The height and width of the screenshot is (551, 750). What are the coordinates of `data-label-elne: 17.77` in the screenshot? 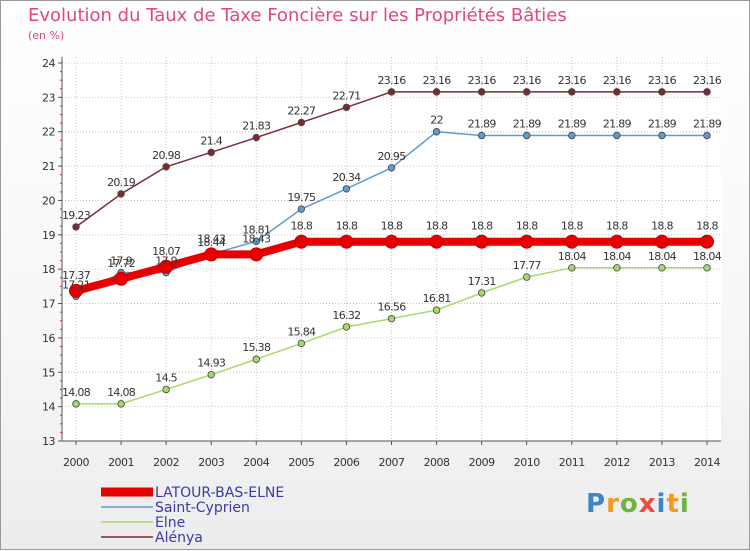 It's located at (527, 265).